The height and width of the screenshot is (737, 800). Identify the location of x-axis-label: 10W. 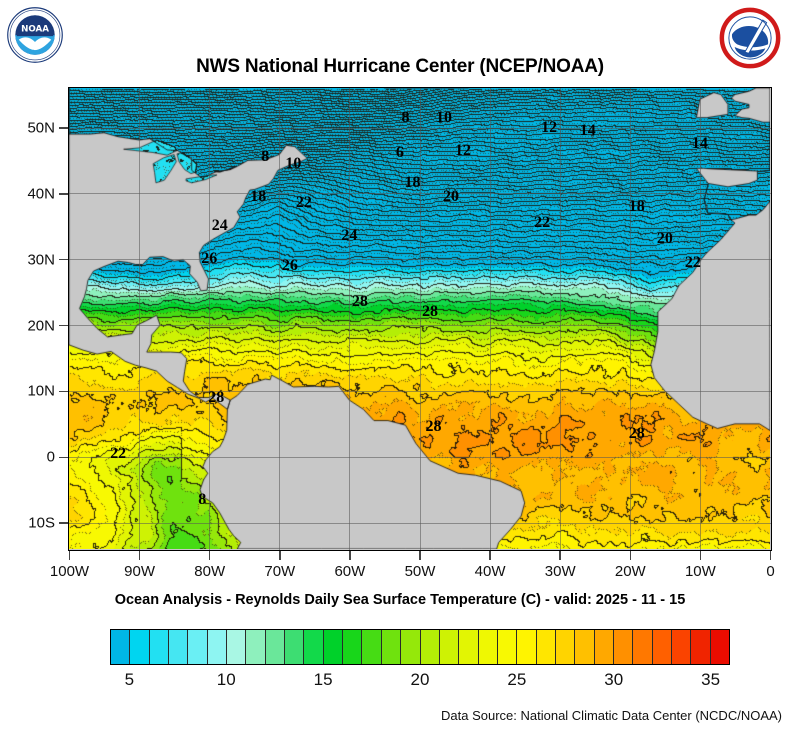
(700, 571).